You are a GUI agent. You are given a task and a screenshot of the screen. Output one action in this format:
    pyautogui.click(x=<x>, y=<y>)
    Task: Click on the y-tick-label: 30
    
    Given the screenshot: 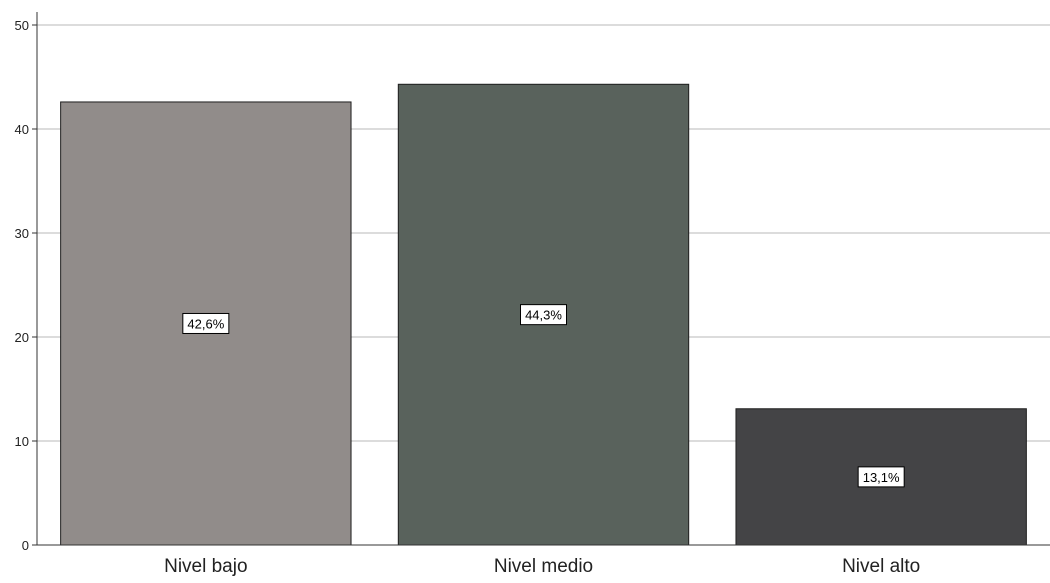 What is the action you would take?
    pyautogui.click(x=22, y=233)
    